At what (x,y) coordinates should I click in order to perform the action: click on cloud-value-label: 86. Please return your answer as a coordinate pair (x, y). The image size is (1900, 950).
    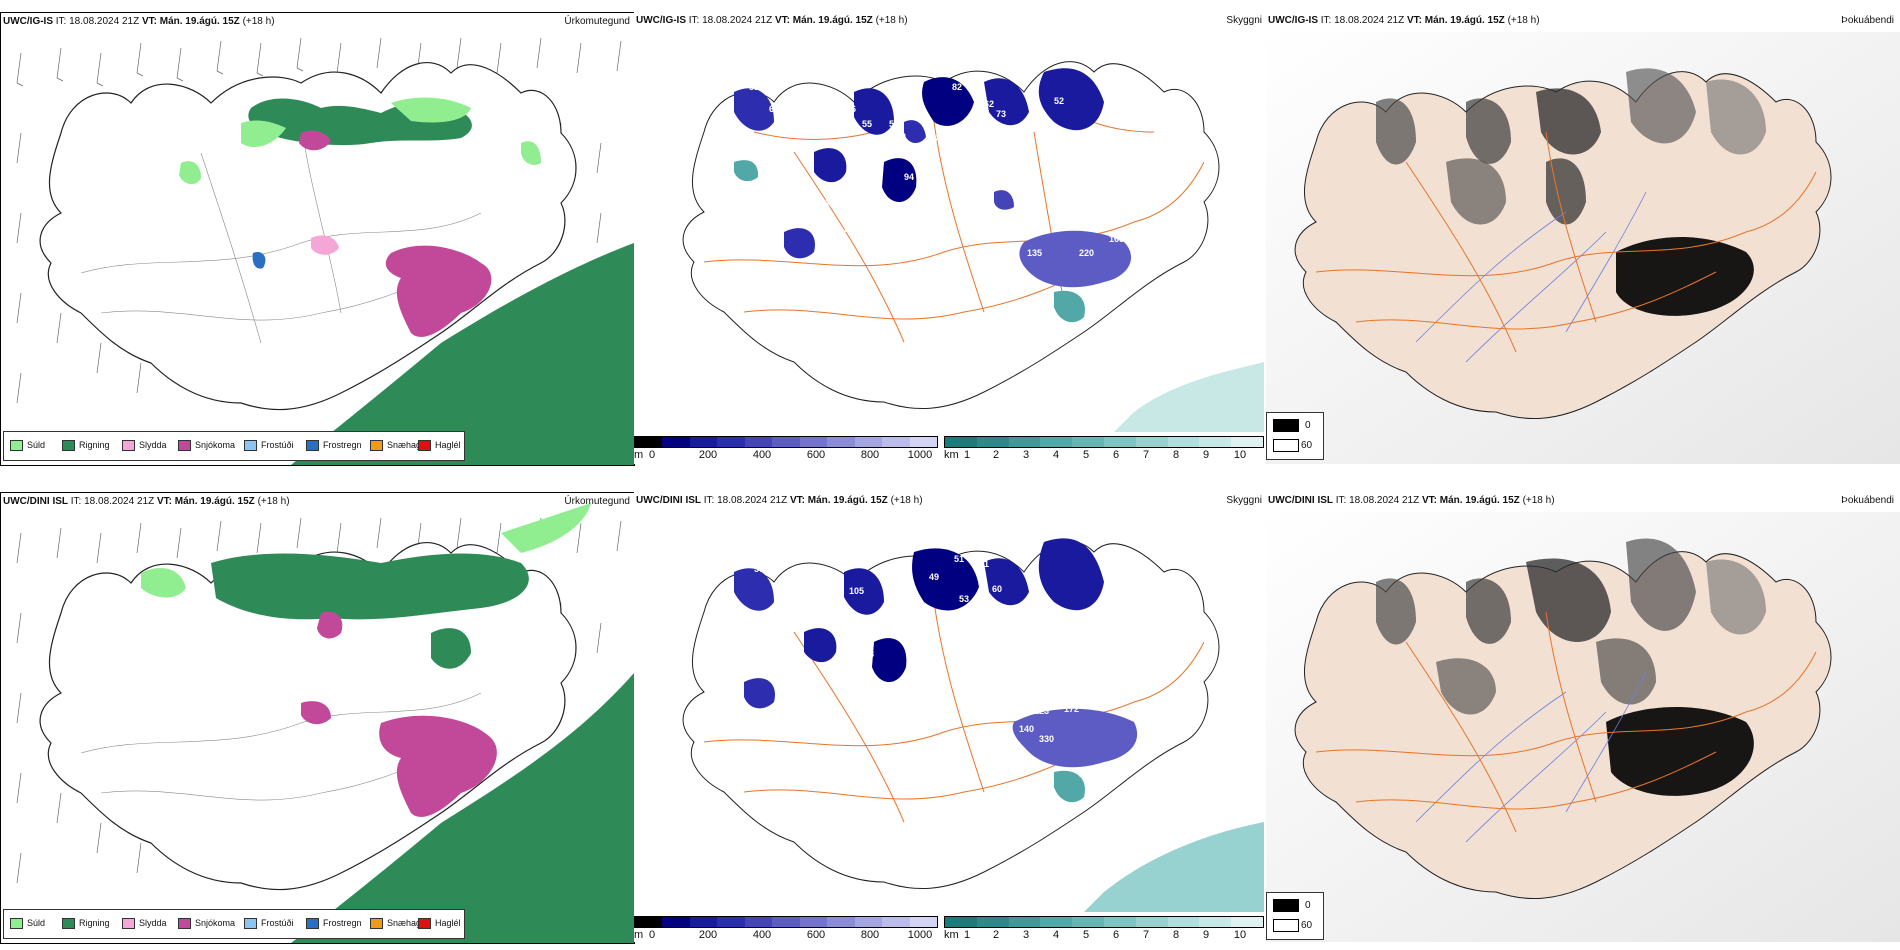
    Looking at the image, I should click on (851, 109).